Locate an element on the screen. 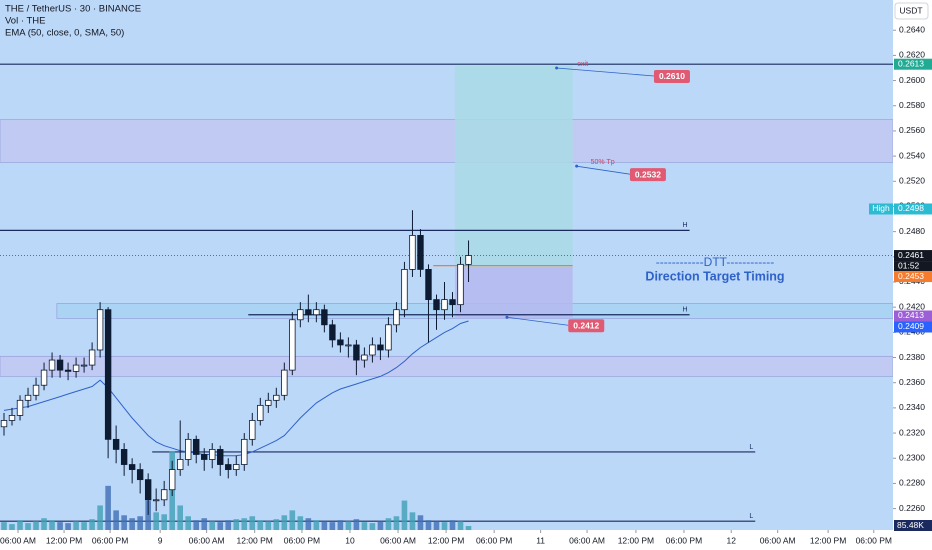 Image resolution: width=932 pixels, height=550 pixels. x-tick-label: 12 is located at coordinates (731, 540).